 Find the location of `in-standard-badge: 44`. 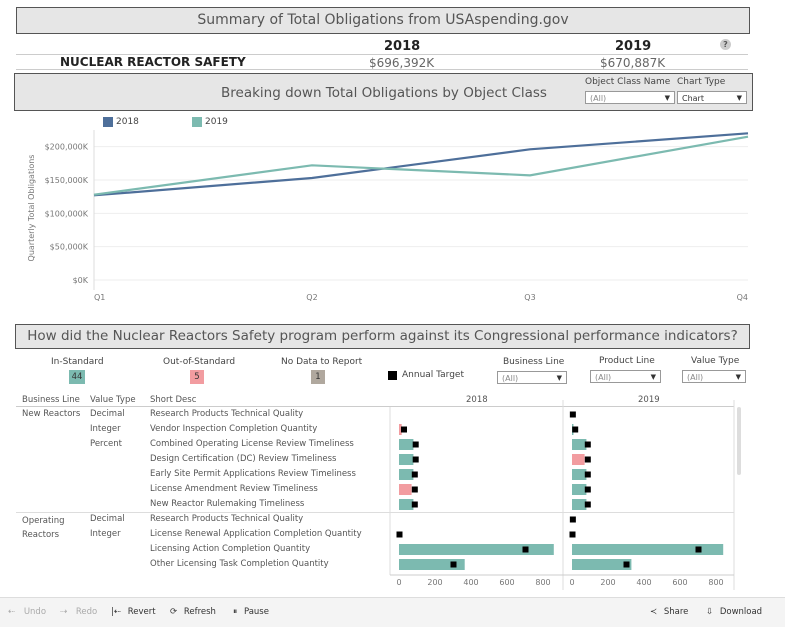

in-standard-badge: 44 is located at coordinates (77, 377).